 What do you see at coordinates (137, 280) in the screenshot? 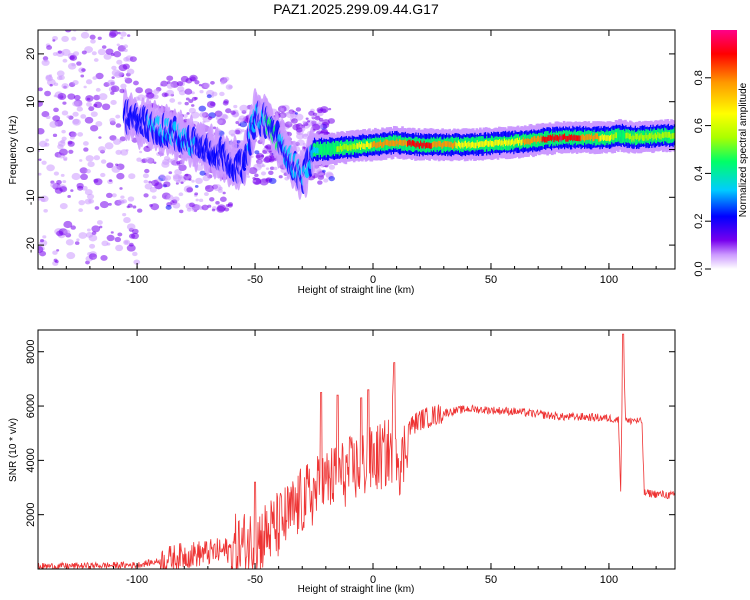
I see `spectrogram-xtick-label: -100` at bounding box center [137, 280].